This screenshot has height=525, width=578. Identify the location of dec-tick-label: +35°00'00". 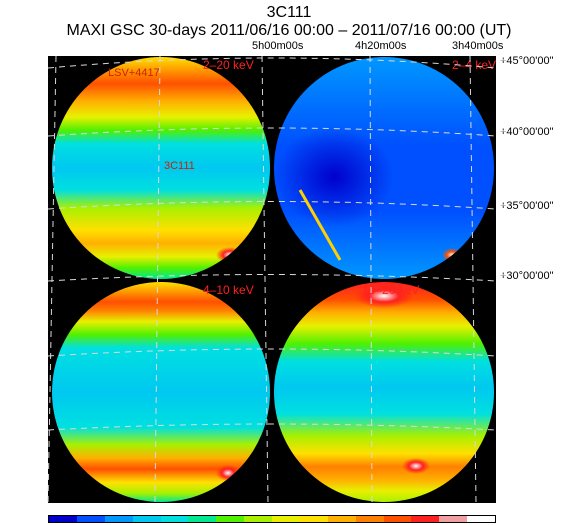
(527, 206).